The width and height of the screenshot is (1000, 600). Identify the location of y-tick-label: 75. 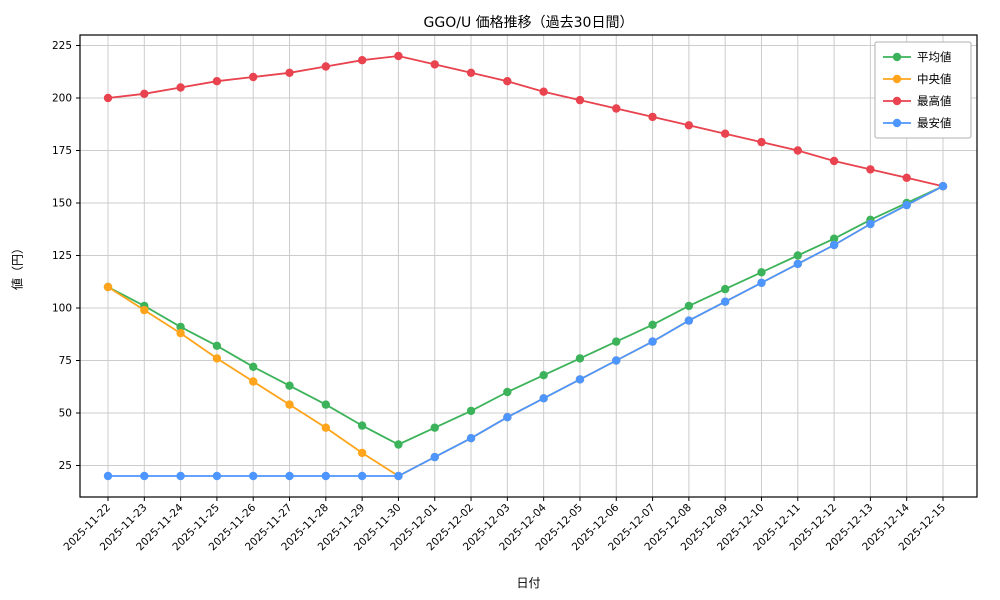
(65, 361).